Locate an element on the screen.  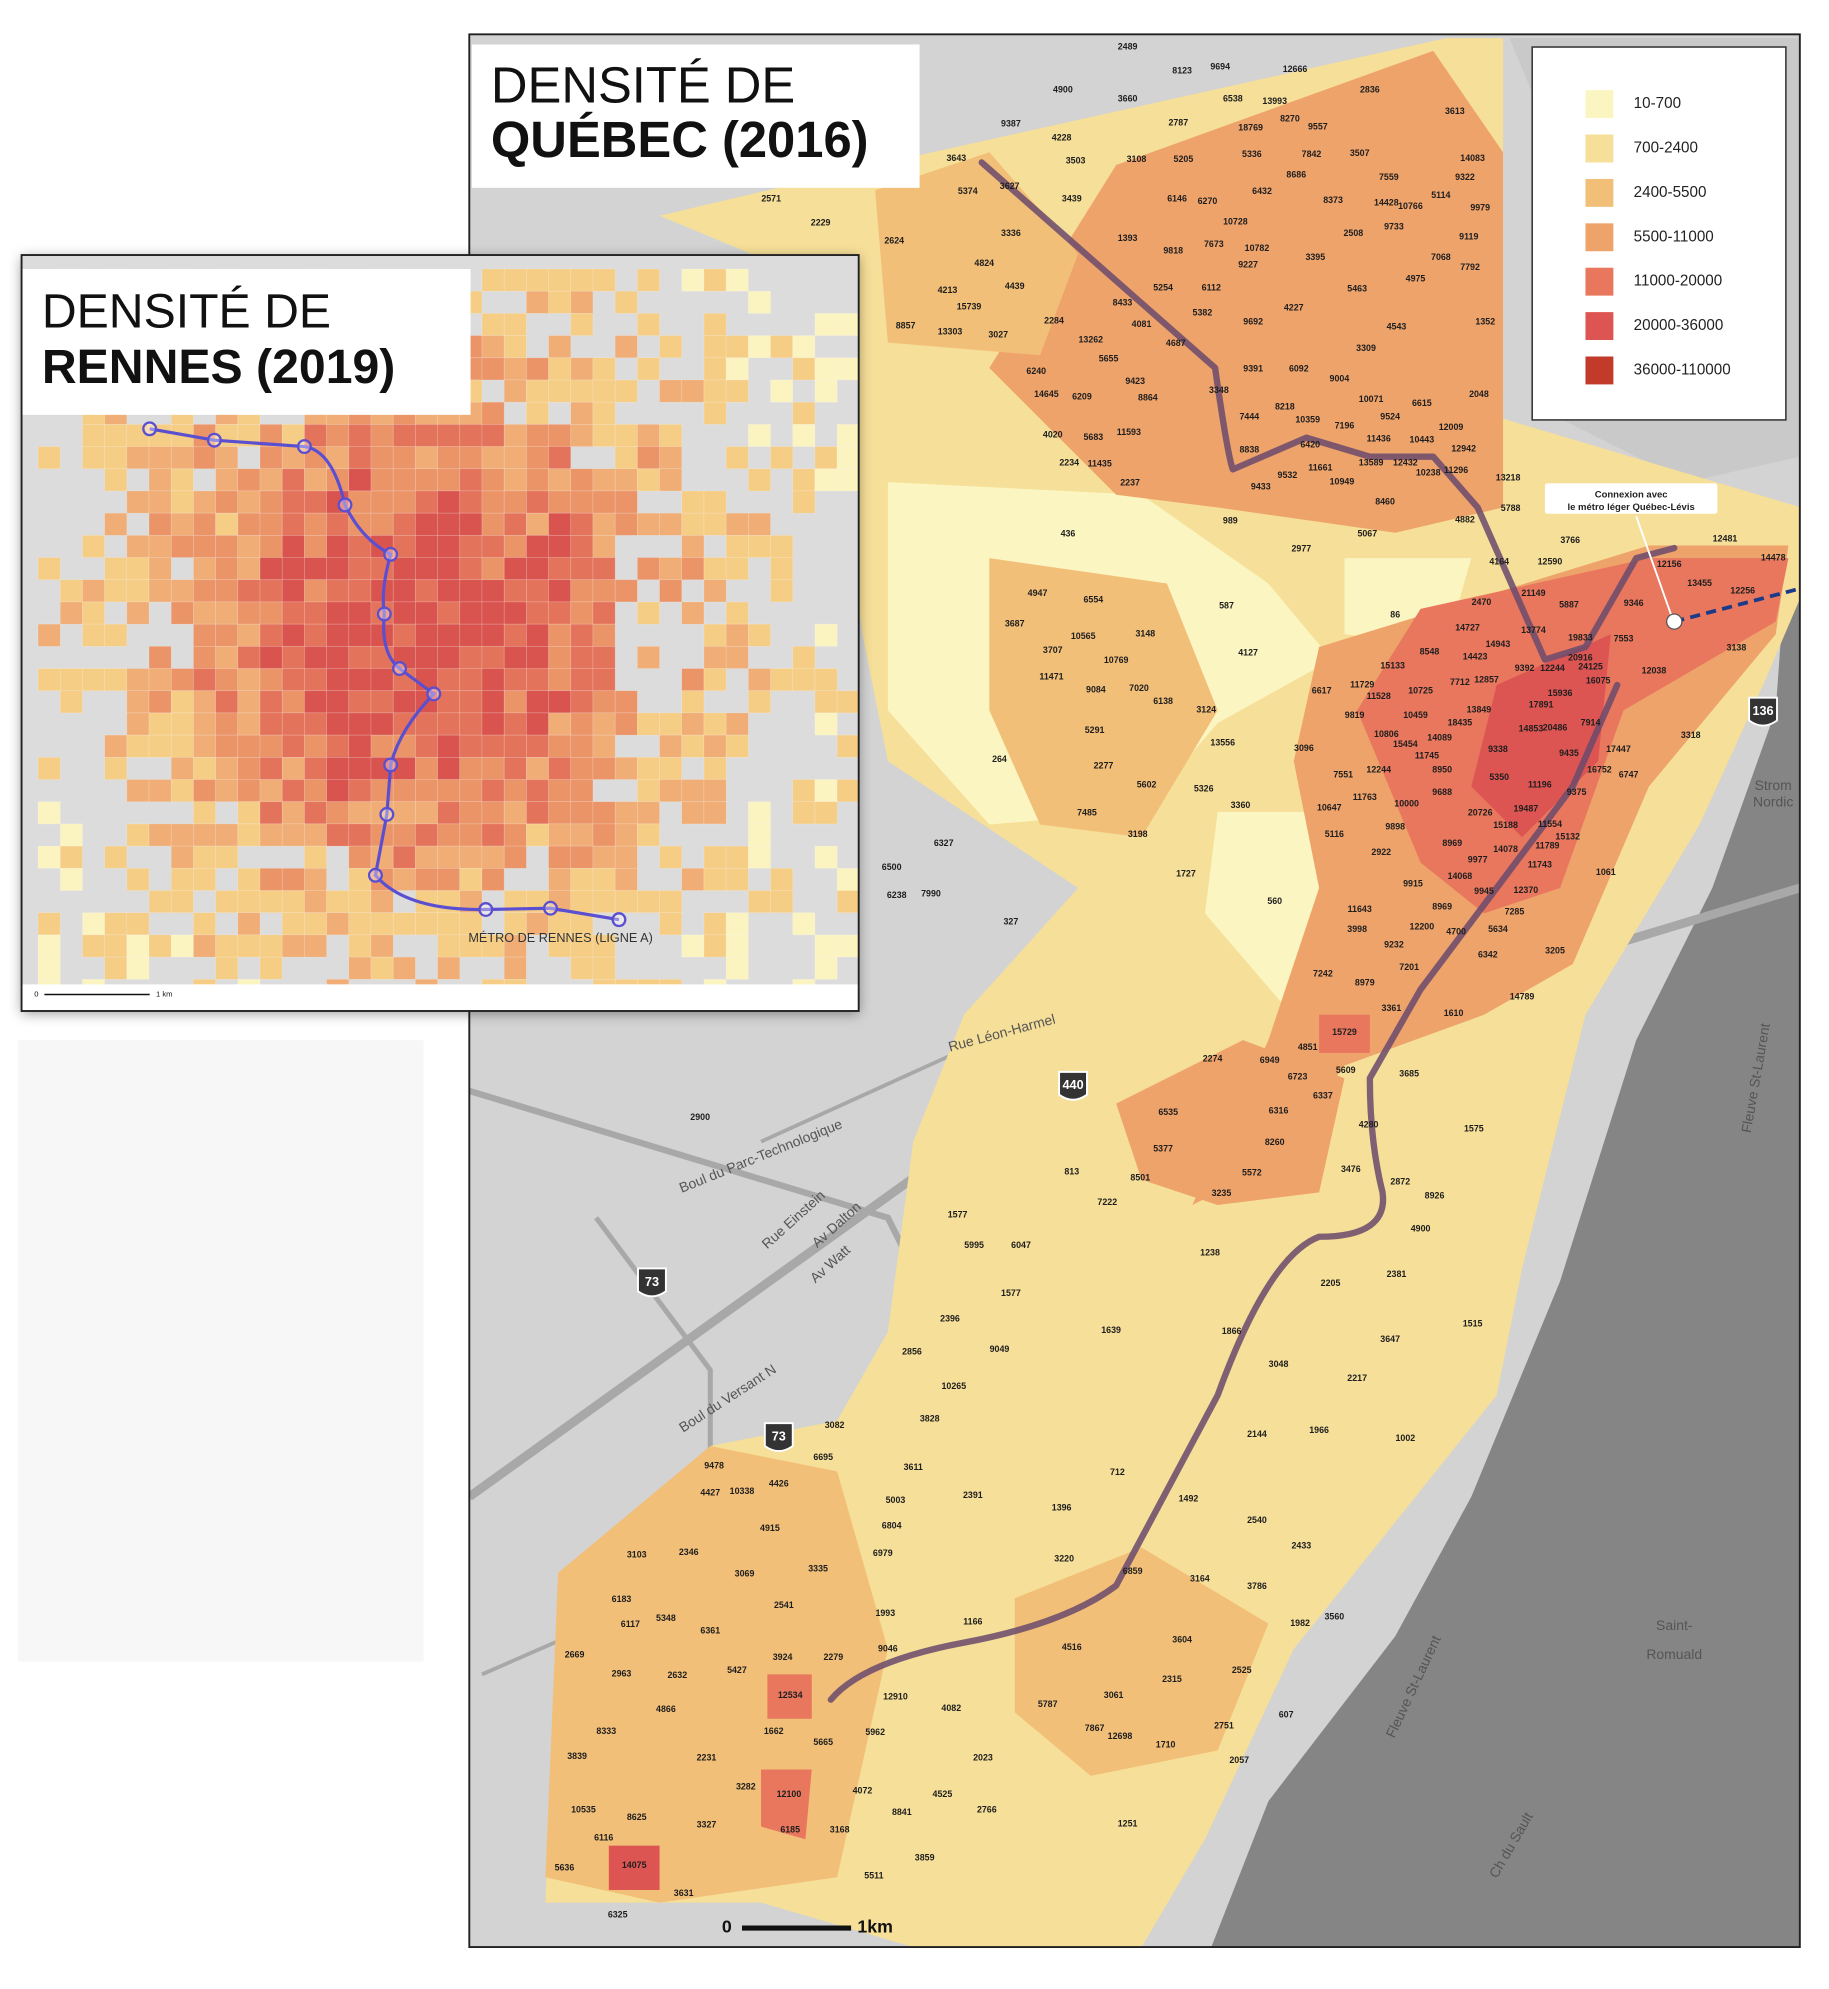
density-label: 6112 is located at coordinates (1211, 287).